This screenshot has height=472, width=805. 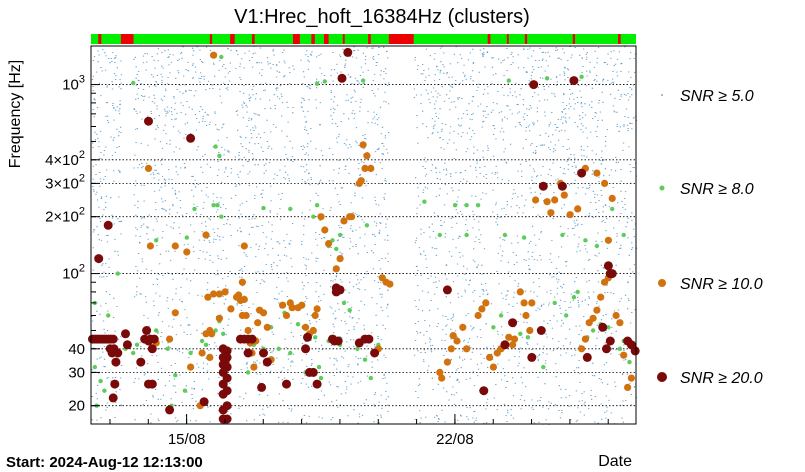 I want to click on x-tick-label: 15/08, so click(x=187, y=439).